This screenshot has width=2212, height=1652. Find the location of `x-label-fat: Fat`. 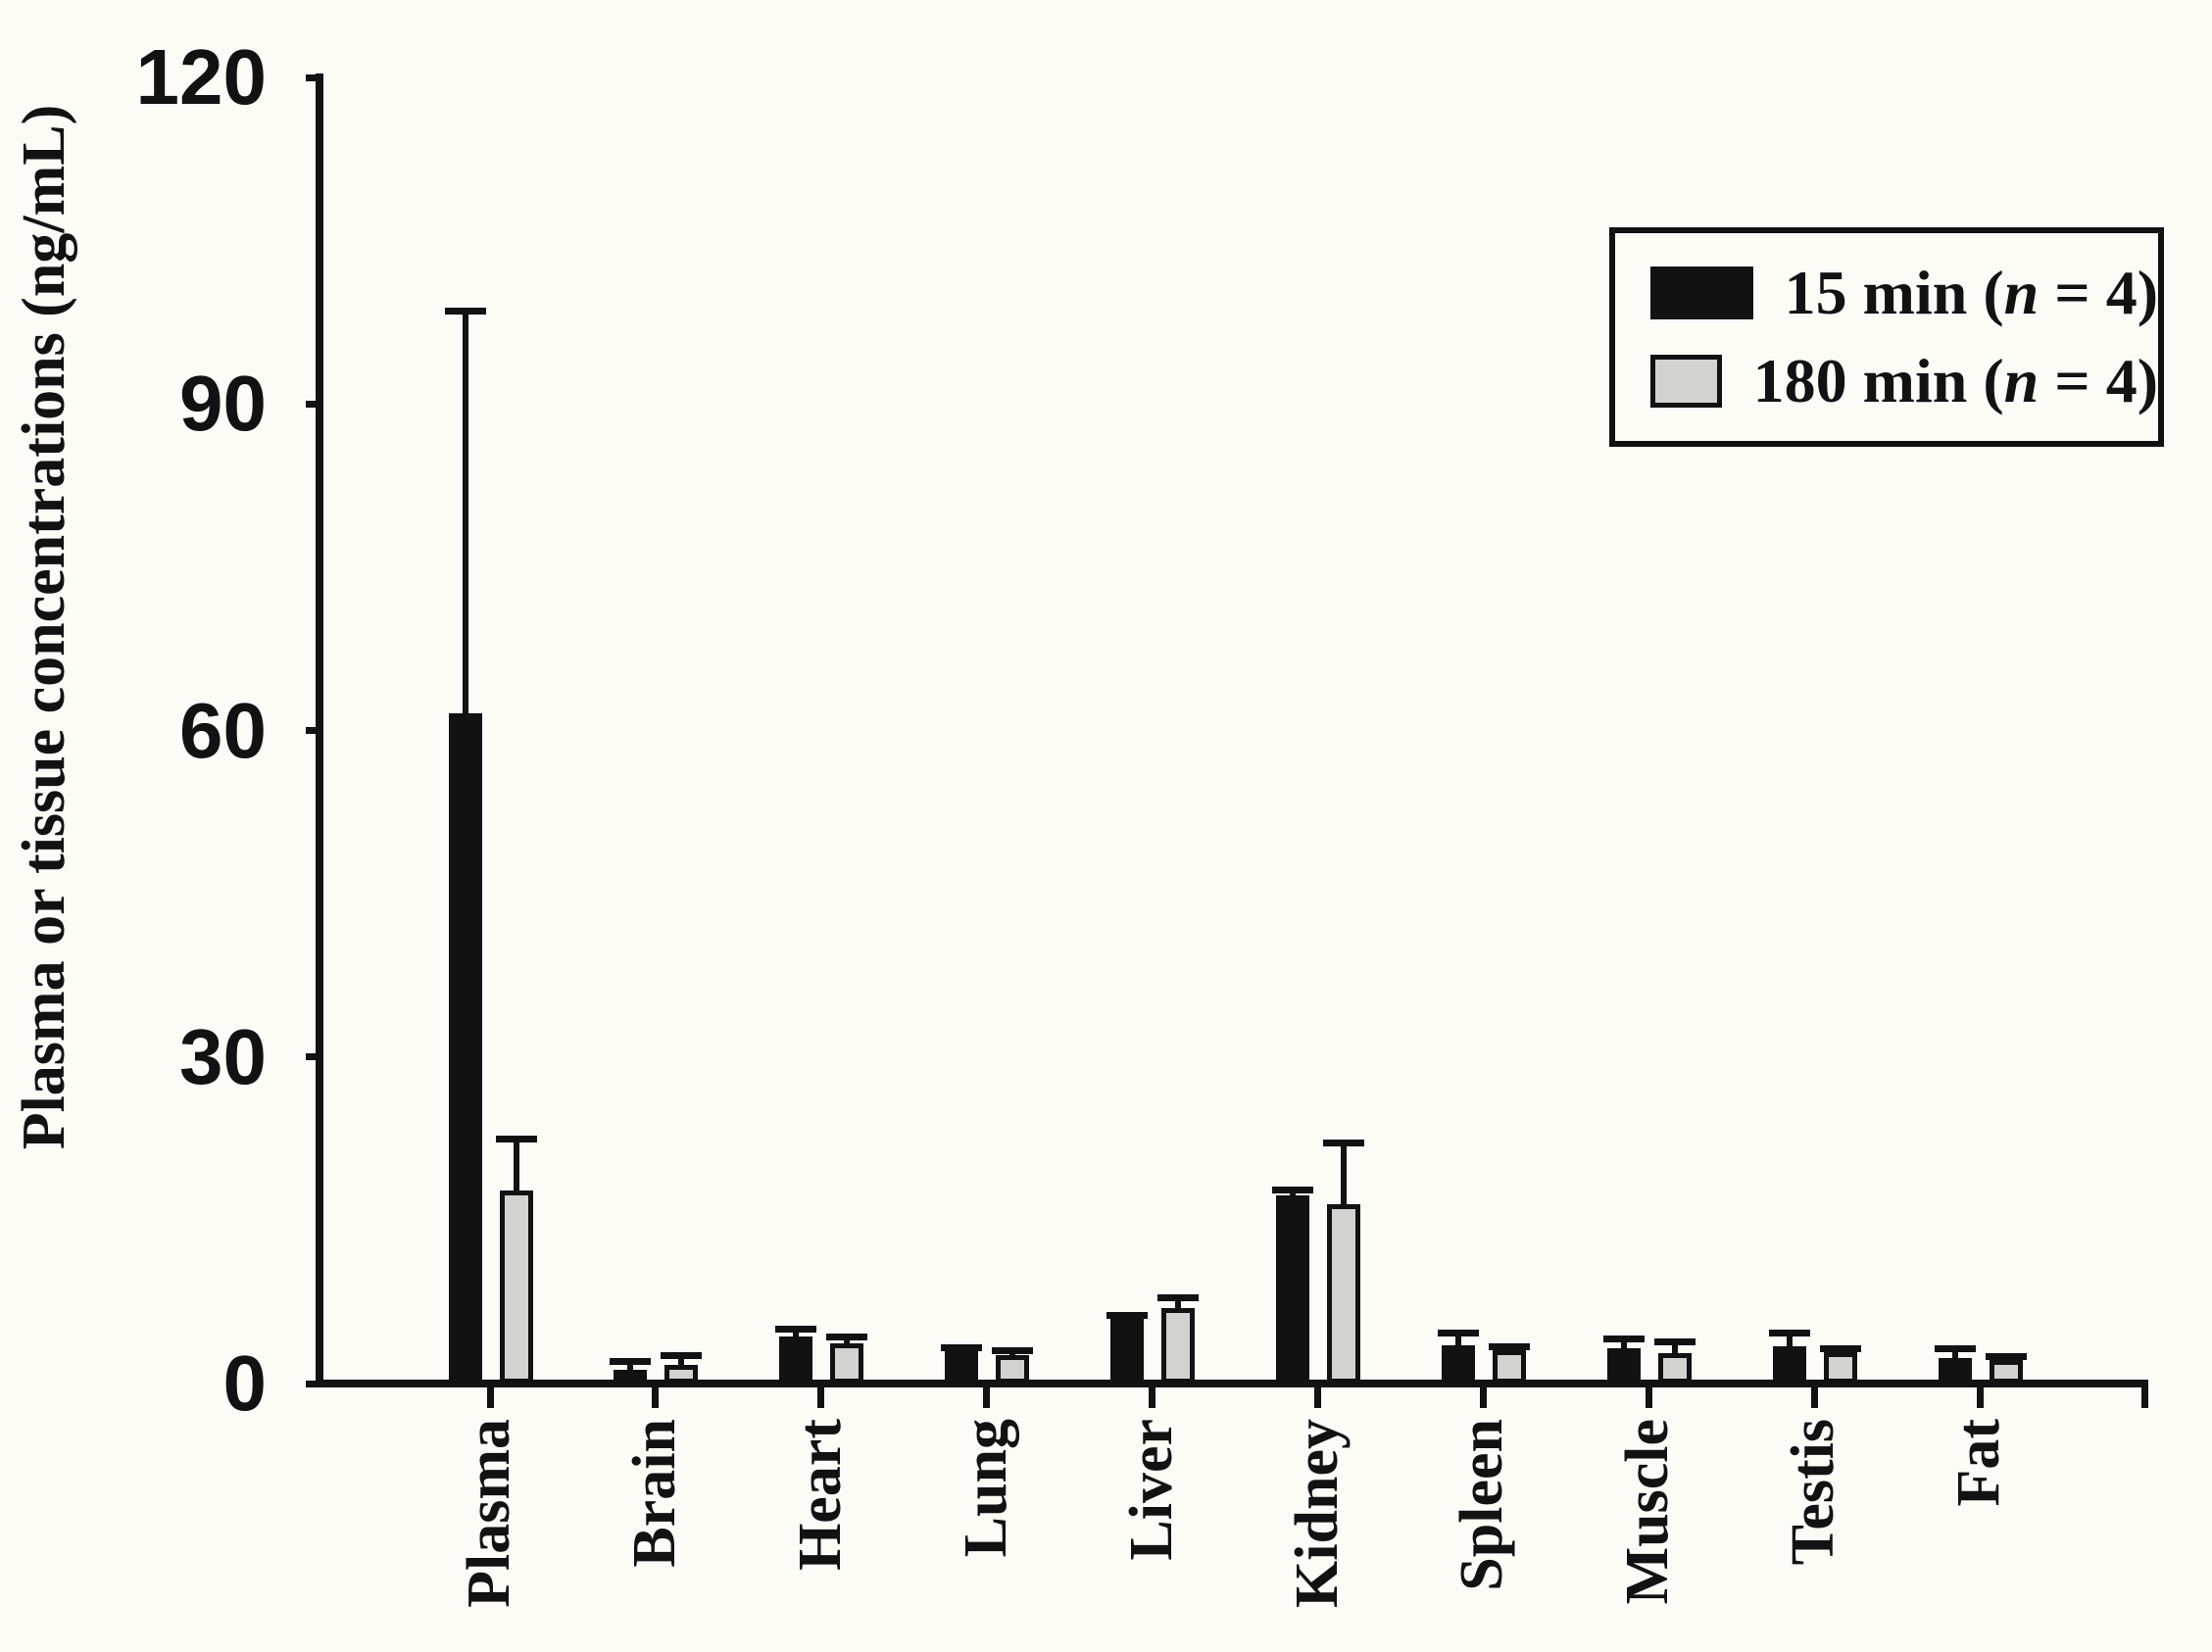

x-label-fat: Fat is located at coordinates (1979, 1463).